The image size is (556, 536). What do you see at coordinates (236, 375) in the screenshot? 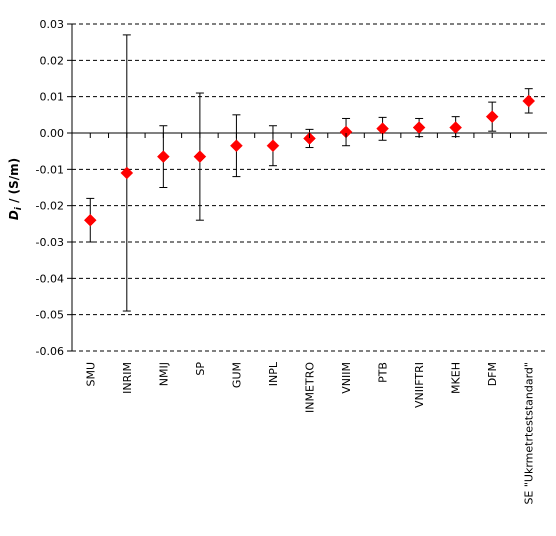
I see `x-tick-label: GUM` at bounding box center [236, 375].